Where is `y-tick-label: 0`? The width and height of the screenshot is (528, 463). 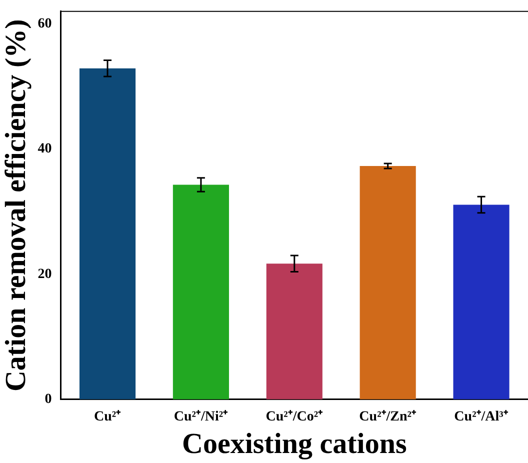
y-tick-label: 0 is located at coordinates (48, 400).